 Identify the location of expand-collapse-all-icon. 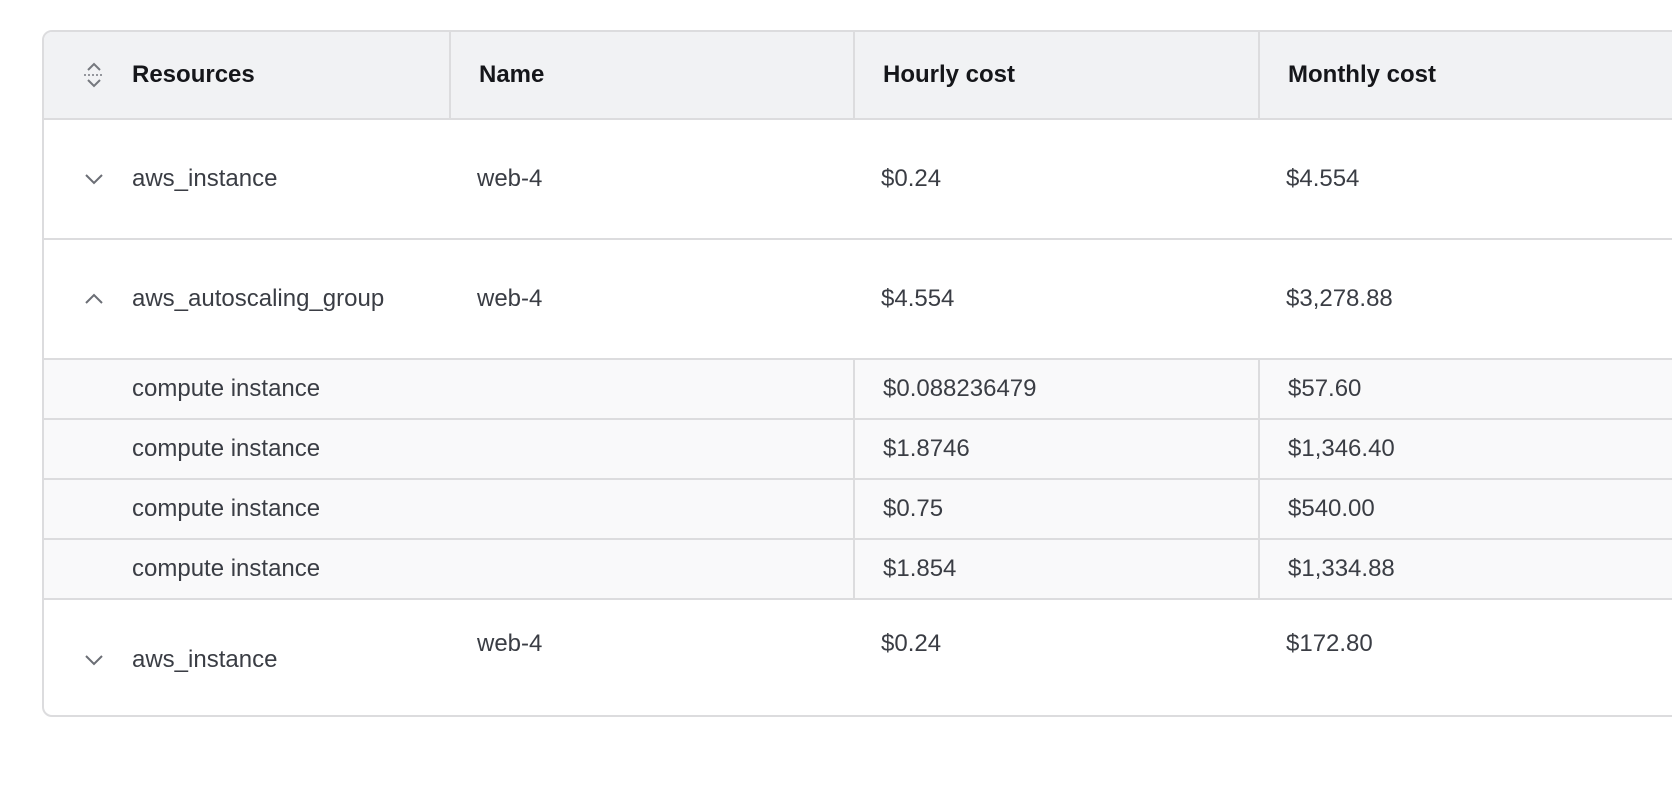
(94, 75).